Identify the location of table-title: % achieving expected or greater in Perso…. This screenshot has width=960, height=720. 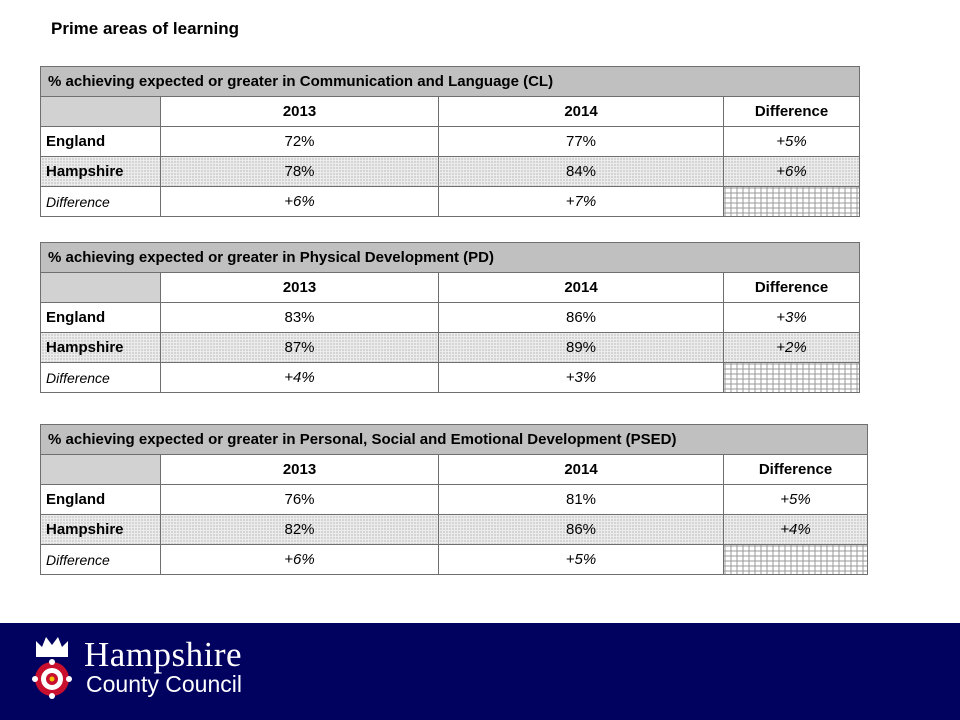
(454, 439).